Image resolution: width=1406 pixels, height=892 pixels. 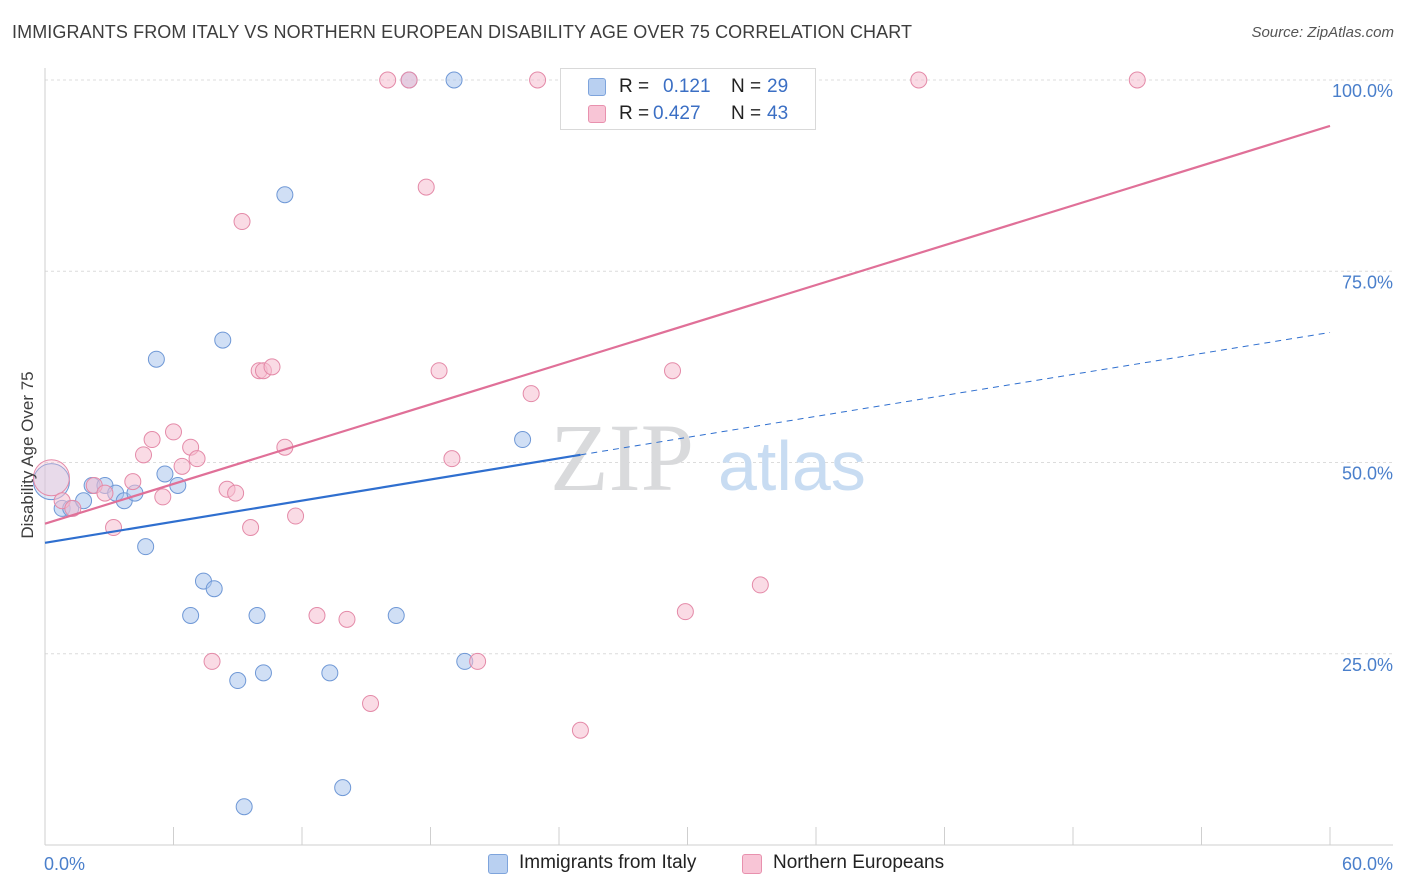 I want to click on y-tick-label: 50.0%, so click(x=1367, y=474).